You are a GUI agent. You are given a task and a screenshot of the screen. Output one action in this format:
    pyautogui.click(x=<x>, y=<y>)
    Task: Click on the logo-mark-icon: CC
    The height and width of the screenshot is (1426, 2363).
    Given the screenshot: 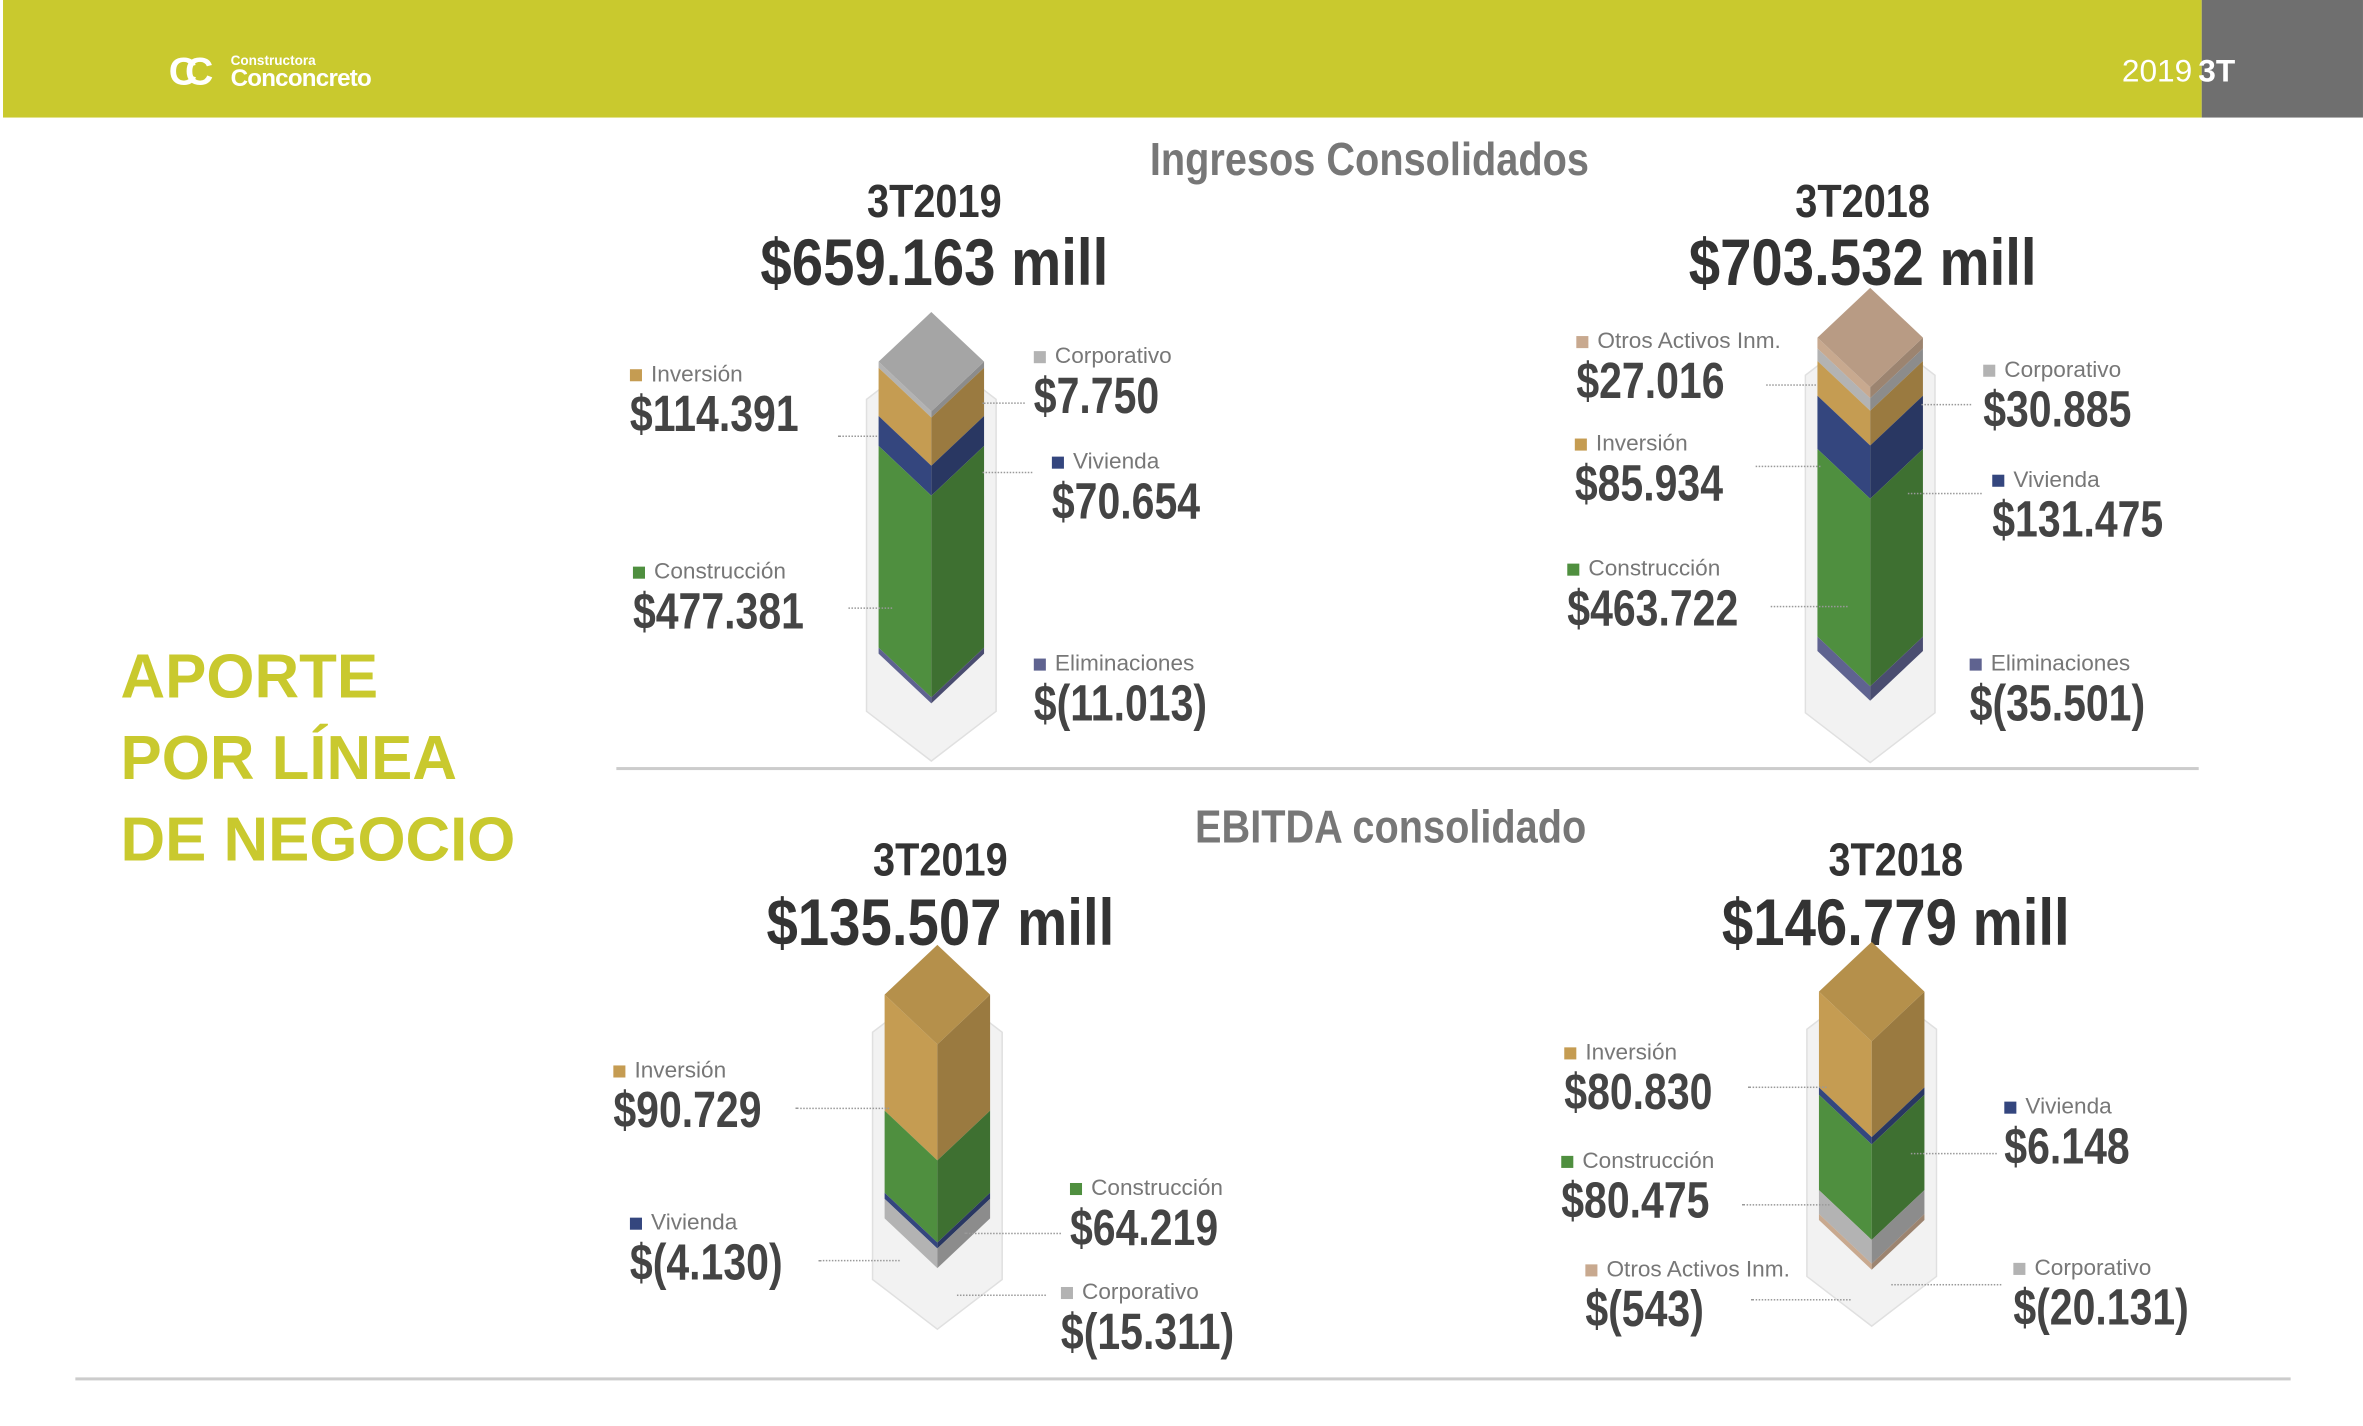 What is the action you would take?
    pyautogui.click(x=191, y=71)
    